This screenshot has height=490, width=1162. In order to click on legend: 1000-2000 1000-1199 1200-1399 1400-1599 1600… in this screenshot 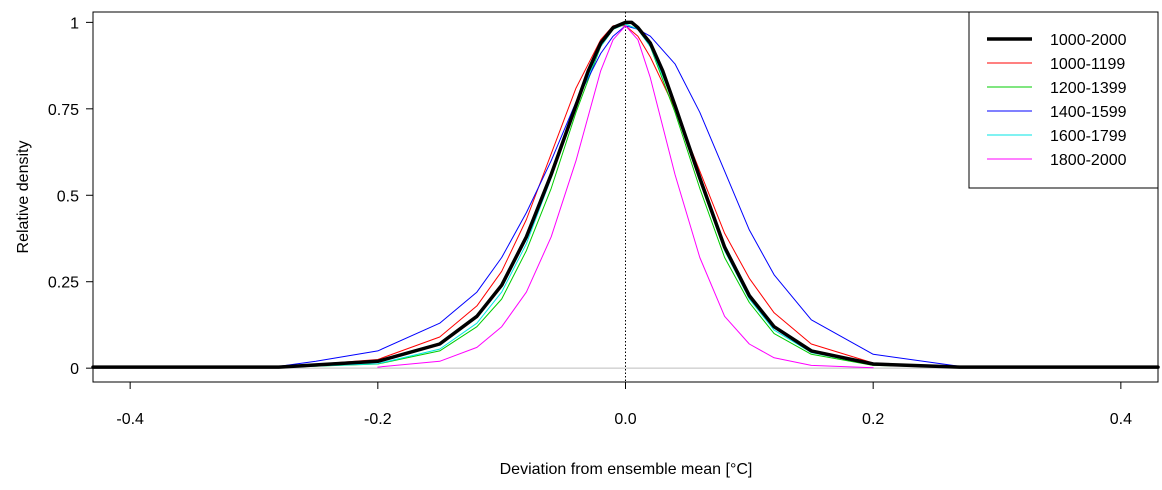, I will do `click(1063, 100)`.